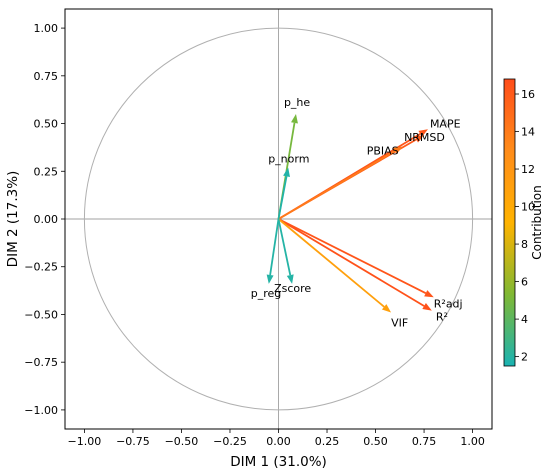 The width and height of the screenshot is (550, 472). Describe the element at coordinates (288, 158) in the screenshot. I see `variable-label: p_norm` at that location.